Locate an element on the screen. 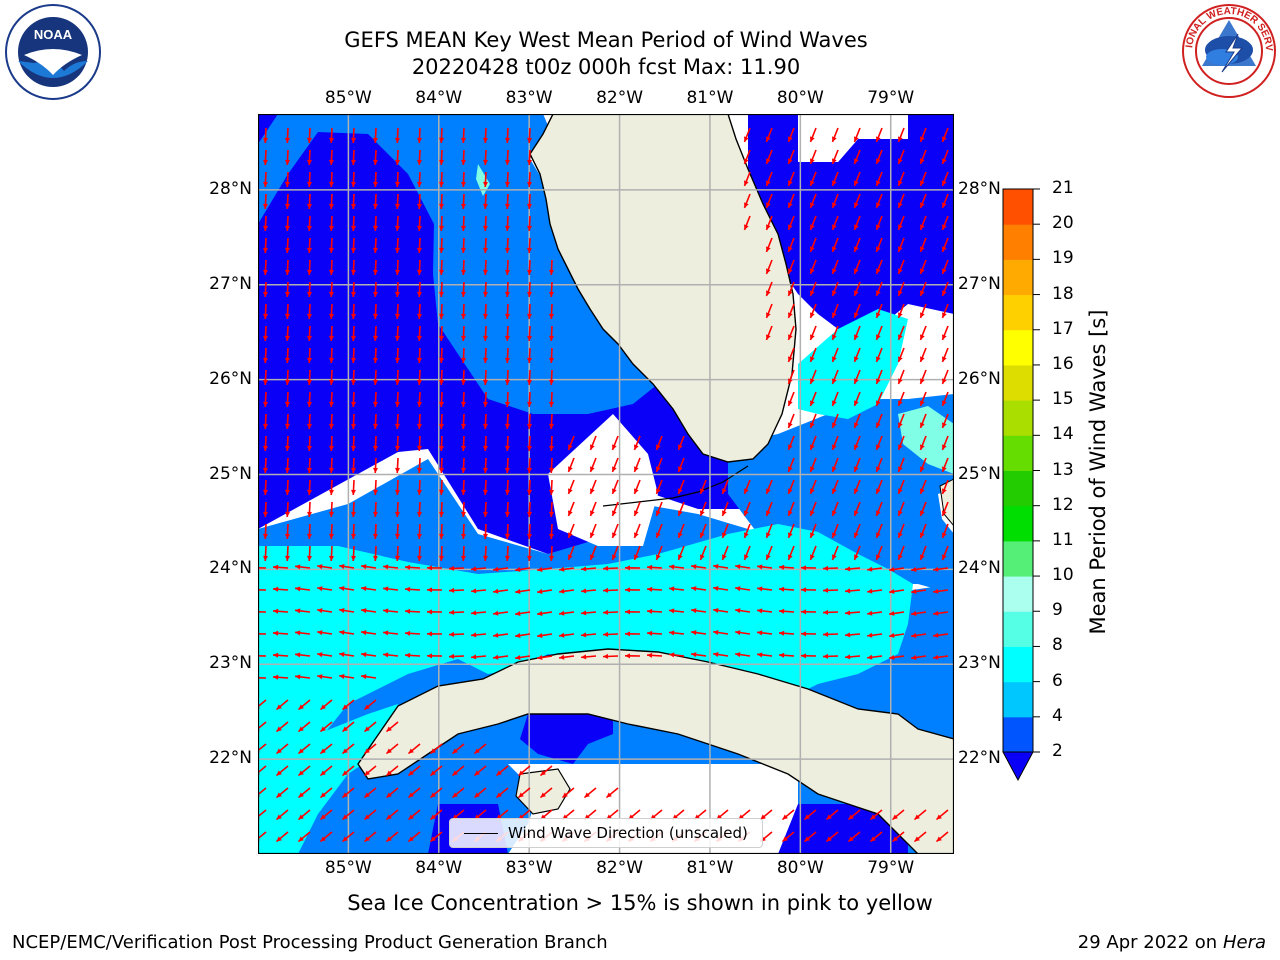 The image size is (1280, 960). colorbar-tick-label: 19 is located at coordinates (1063, 258).